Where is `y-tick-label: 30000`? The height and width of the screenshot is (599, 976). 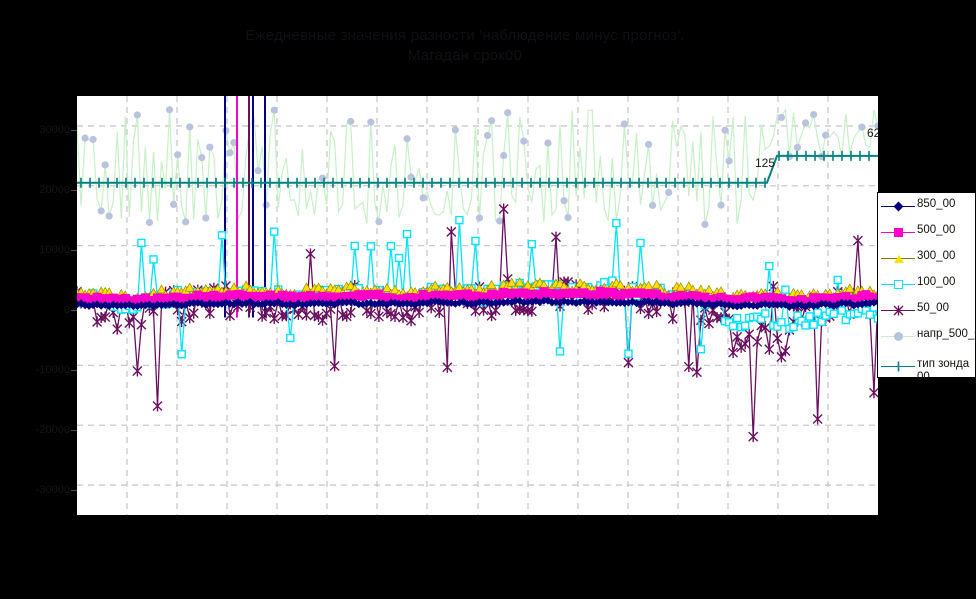
y-tick-label: 30000 is located at coordinates (54, 130).